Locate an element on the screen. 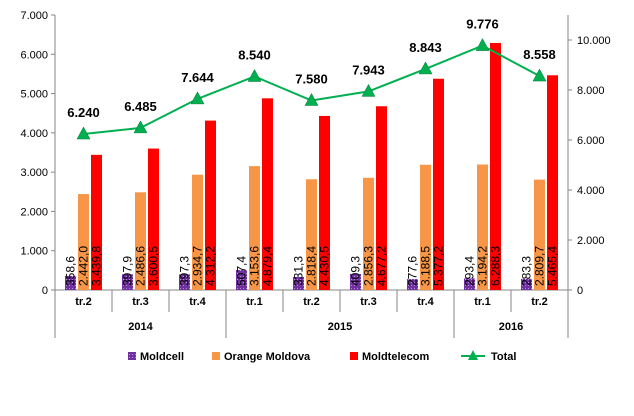 This screenshot has width=634, height=416. data-label: 4.879,4 is located at coordinates (268, 266).